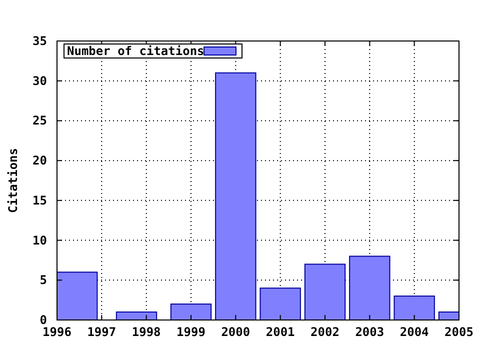  I want to click on x-tick-label: 2002, so click(325, 332).